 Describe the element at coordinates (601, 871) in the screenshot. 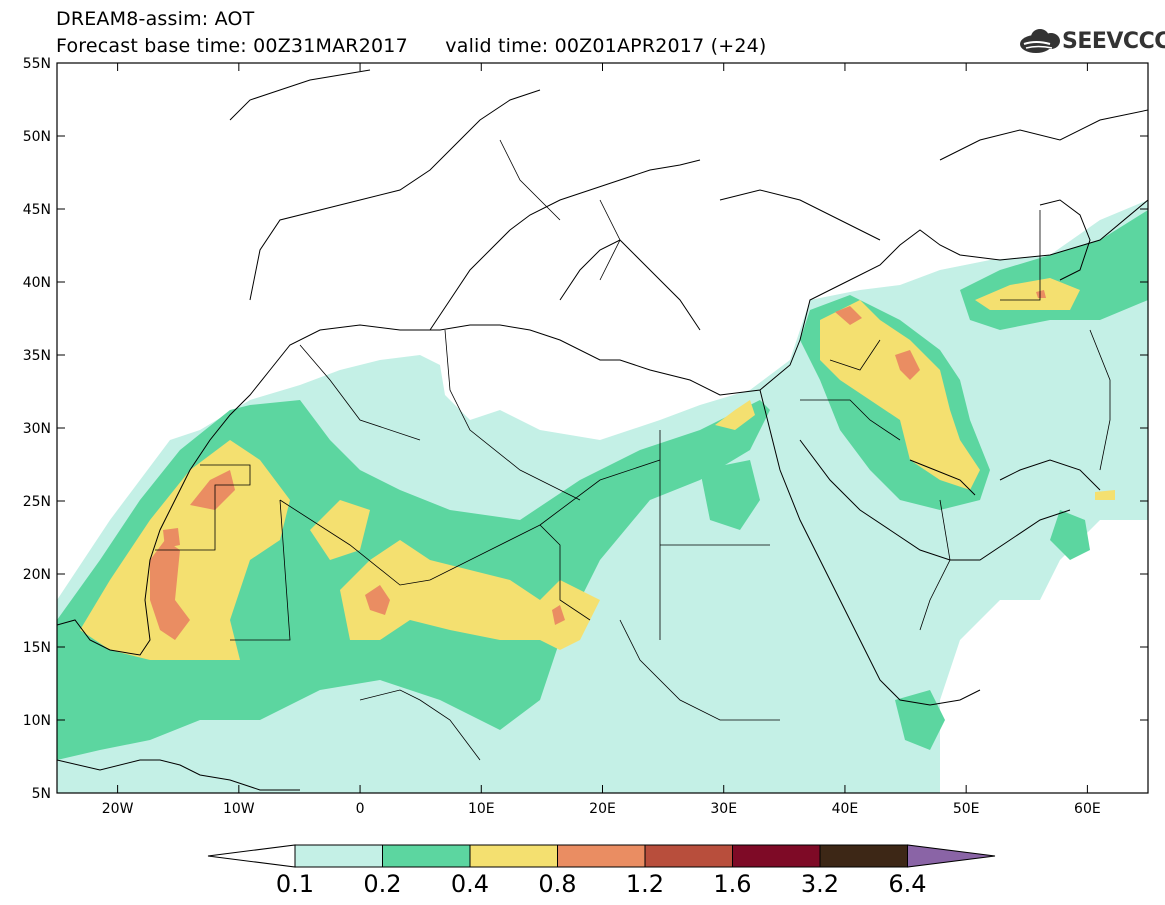

I see `colorbar-legend: 0.1 0.2 0.4 0.8 1.2 1.6 3.2 6.4` at that location.